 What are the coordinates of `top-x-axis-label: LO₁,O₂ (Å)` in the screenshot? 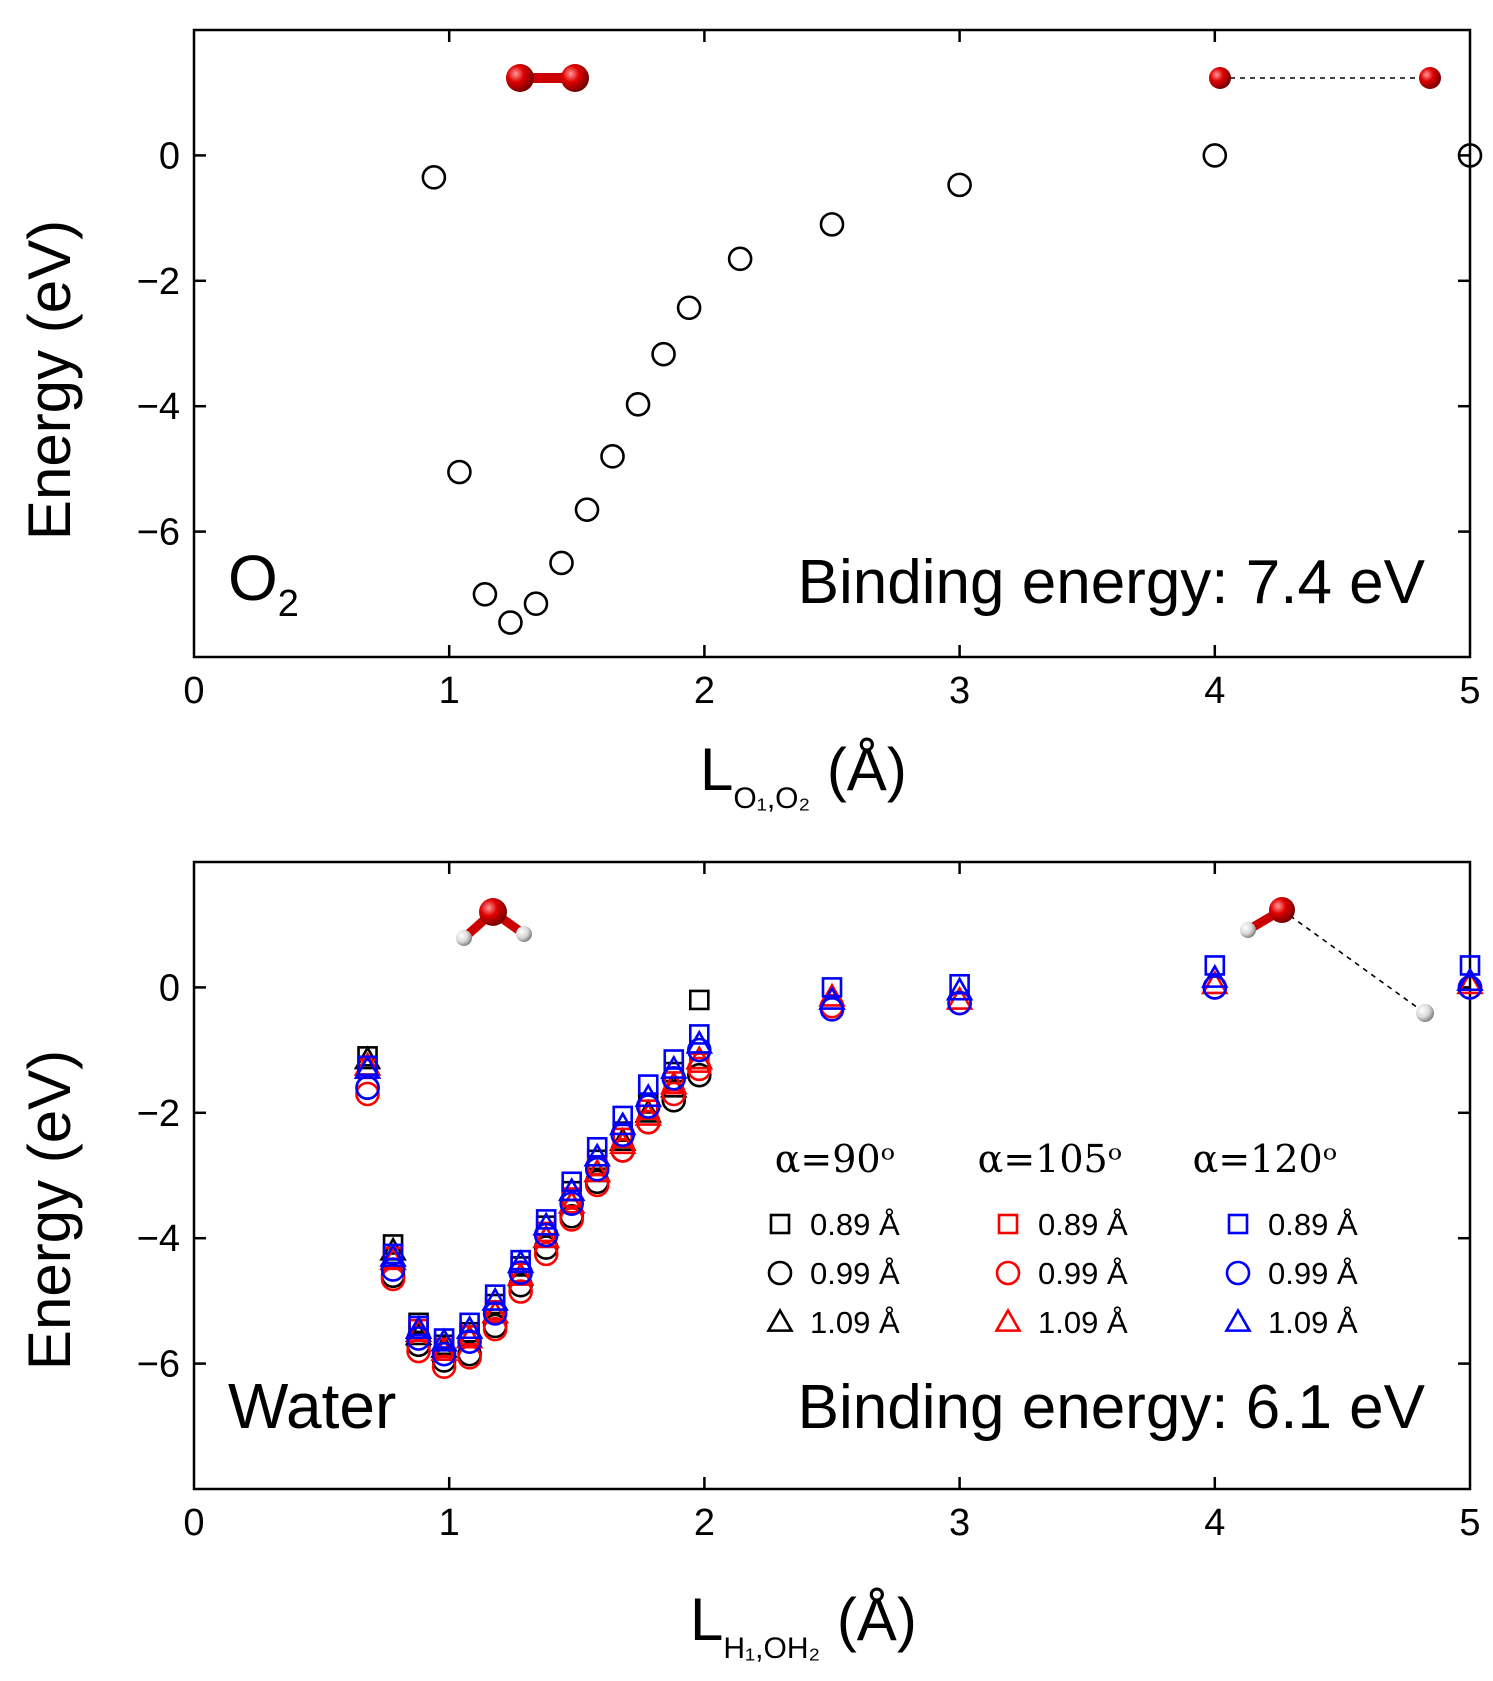 It's located at (803, 775).